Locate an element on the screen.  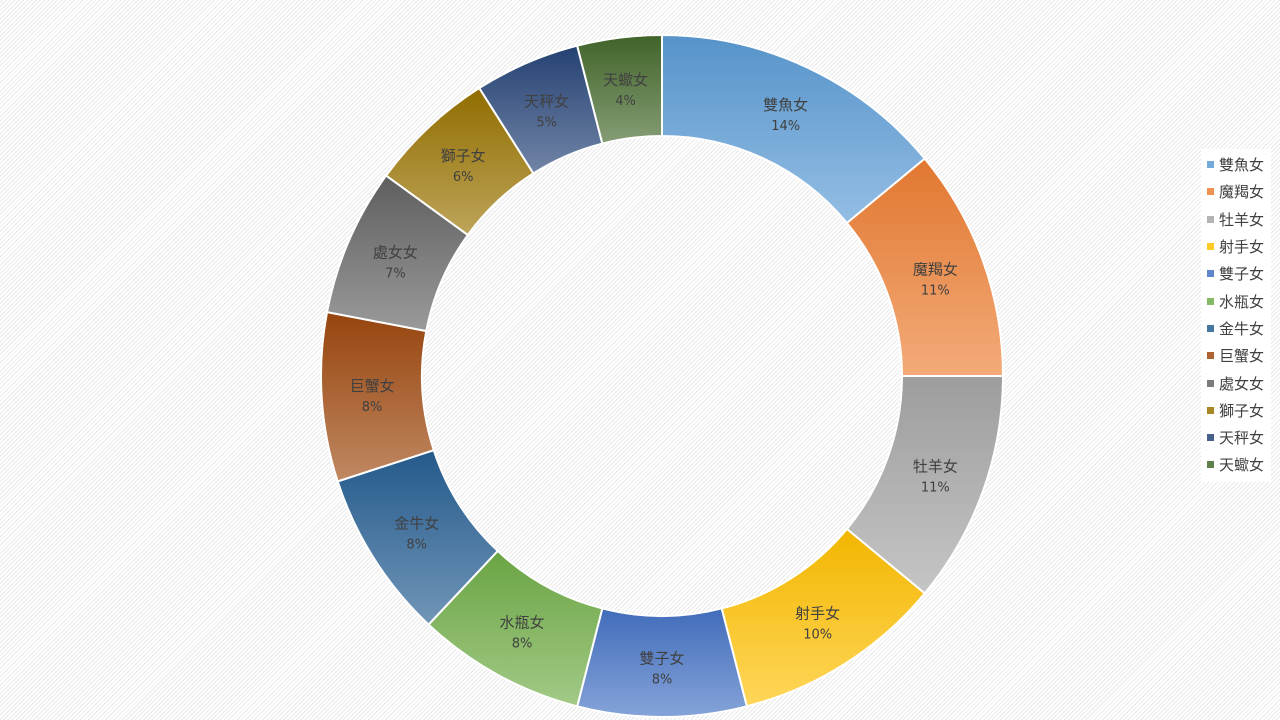
legend-item: 獅子女 is located at coordinates (1236, 410).